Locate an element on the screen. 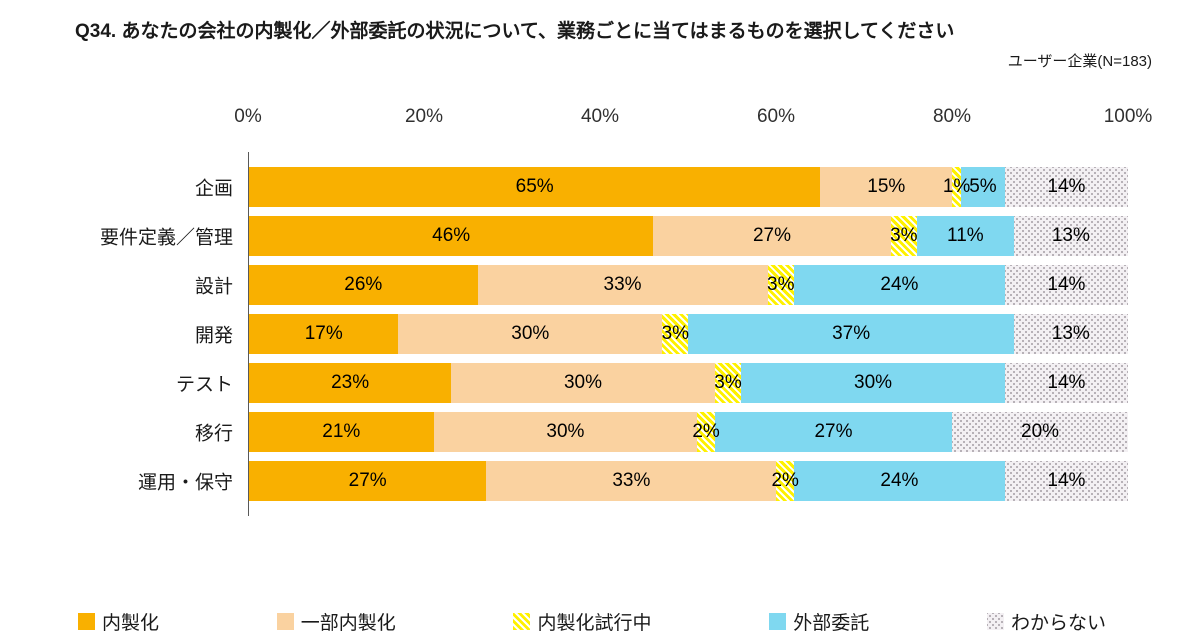 This screenshot has height=644, width=1200. bar-segment-gaibu-itaku: 27% is located at coordinates (833, 432).